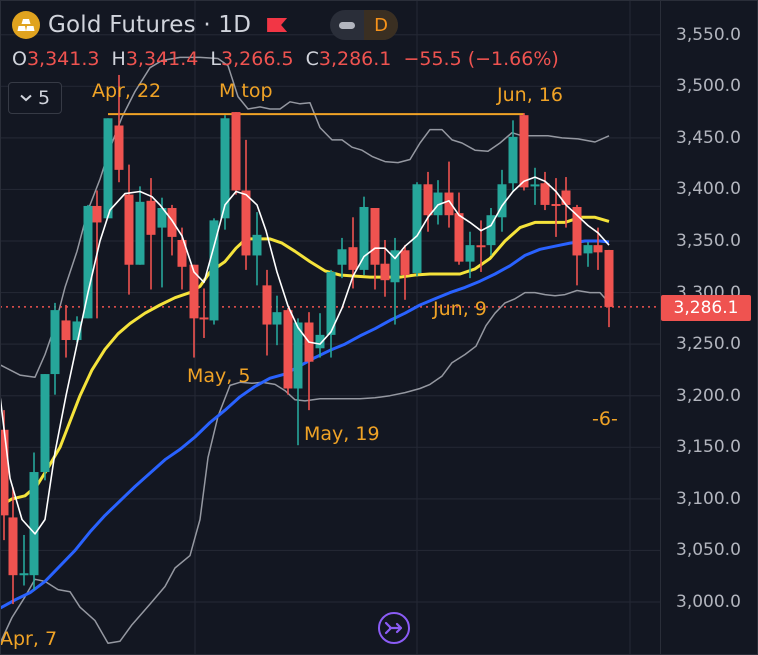 The image size is (758, 655). I want to click on price-tick-label: 3,350.0, so click(708, 241).